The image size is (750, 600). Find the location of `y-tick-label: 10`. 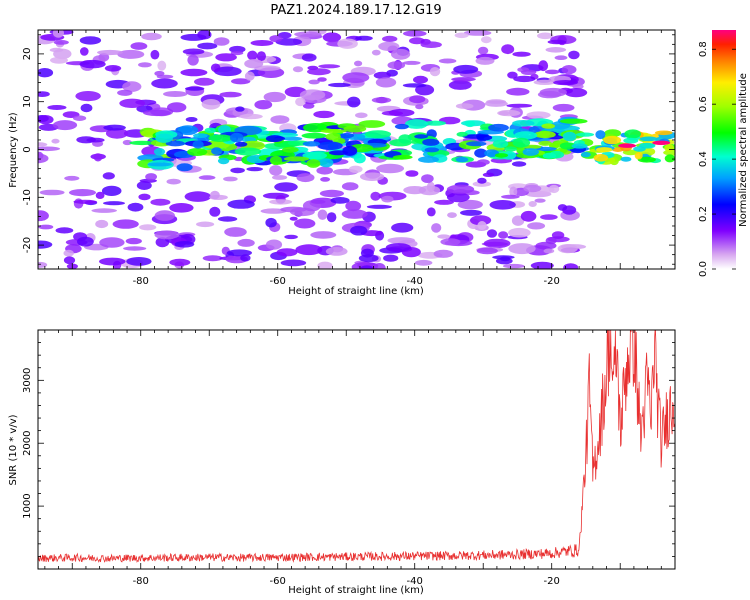

y-tick-label: 10 is located at coordinates (27, 101).